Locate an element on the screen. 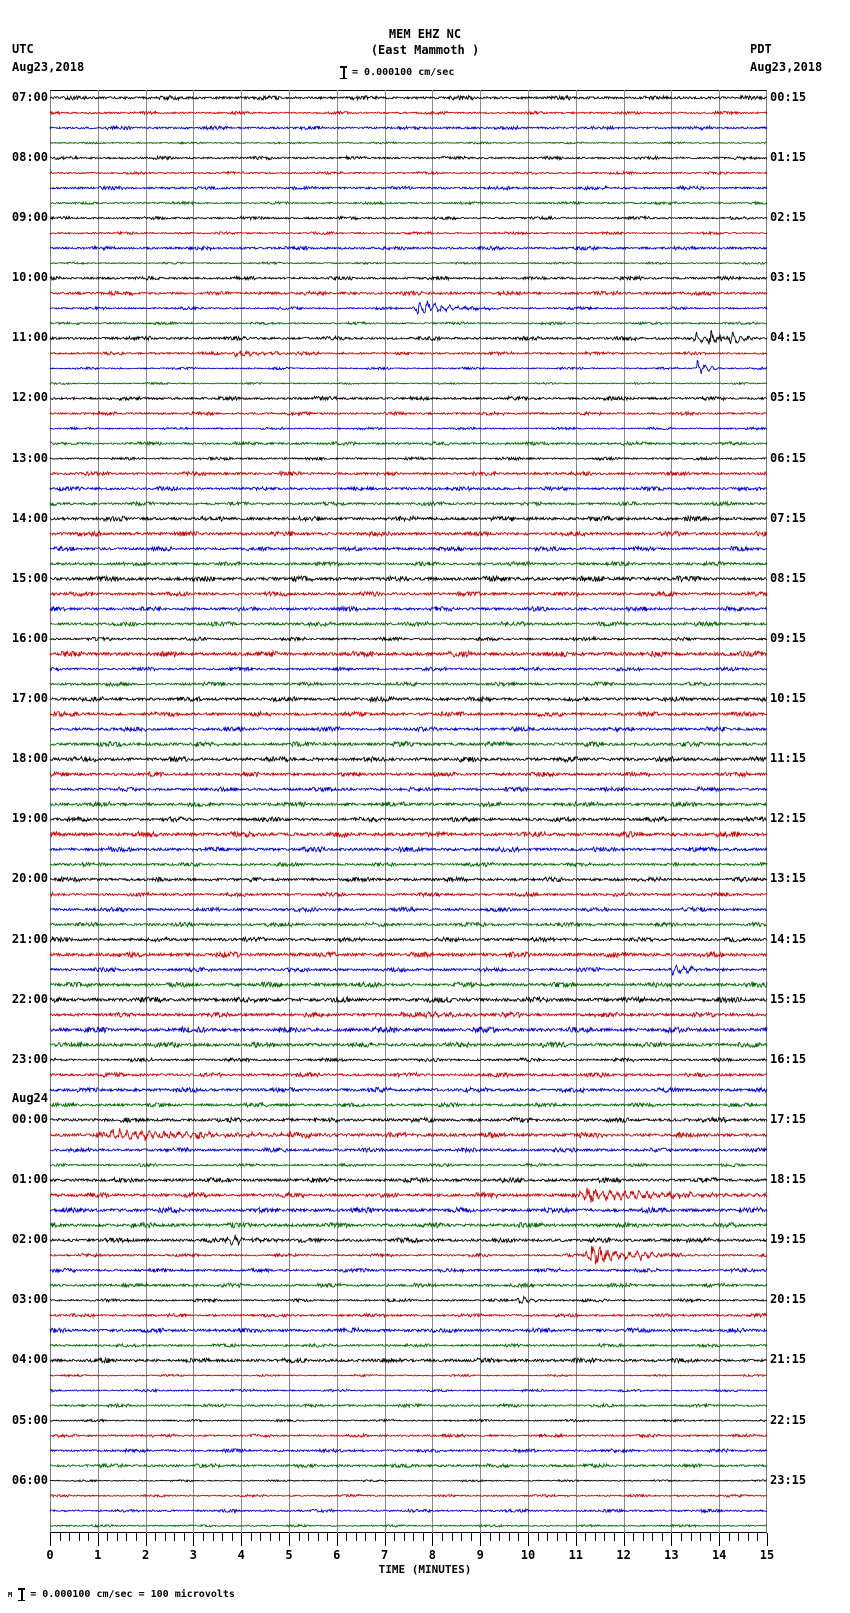 The width and height of the screenshot is (850, 1613). pdt-timezone-label: PDT is located at coordinates (761, 49).